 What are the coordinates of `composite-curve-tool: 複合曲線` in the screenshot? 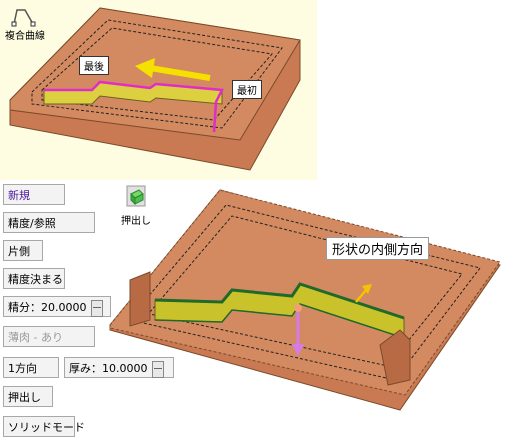 It's located at (25, 22).